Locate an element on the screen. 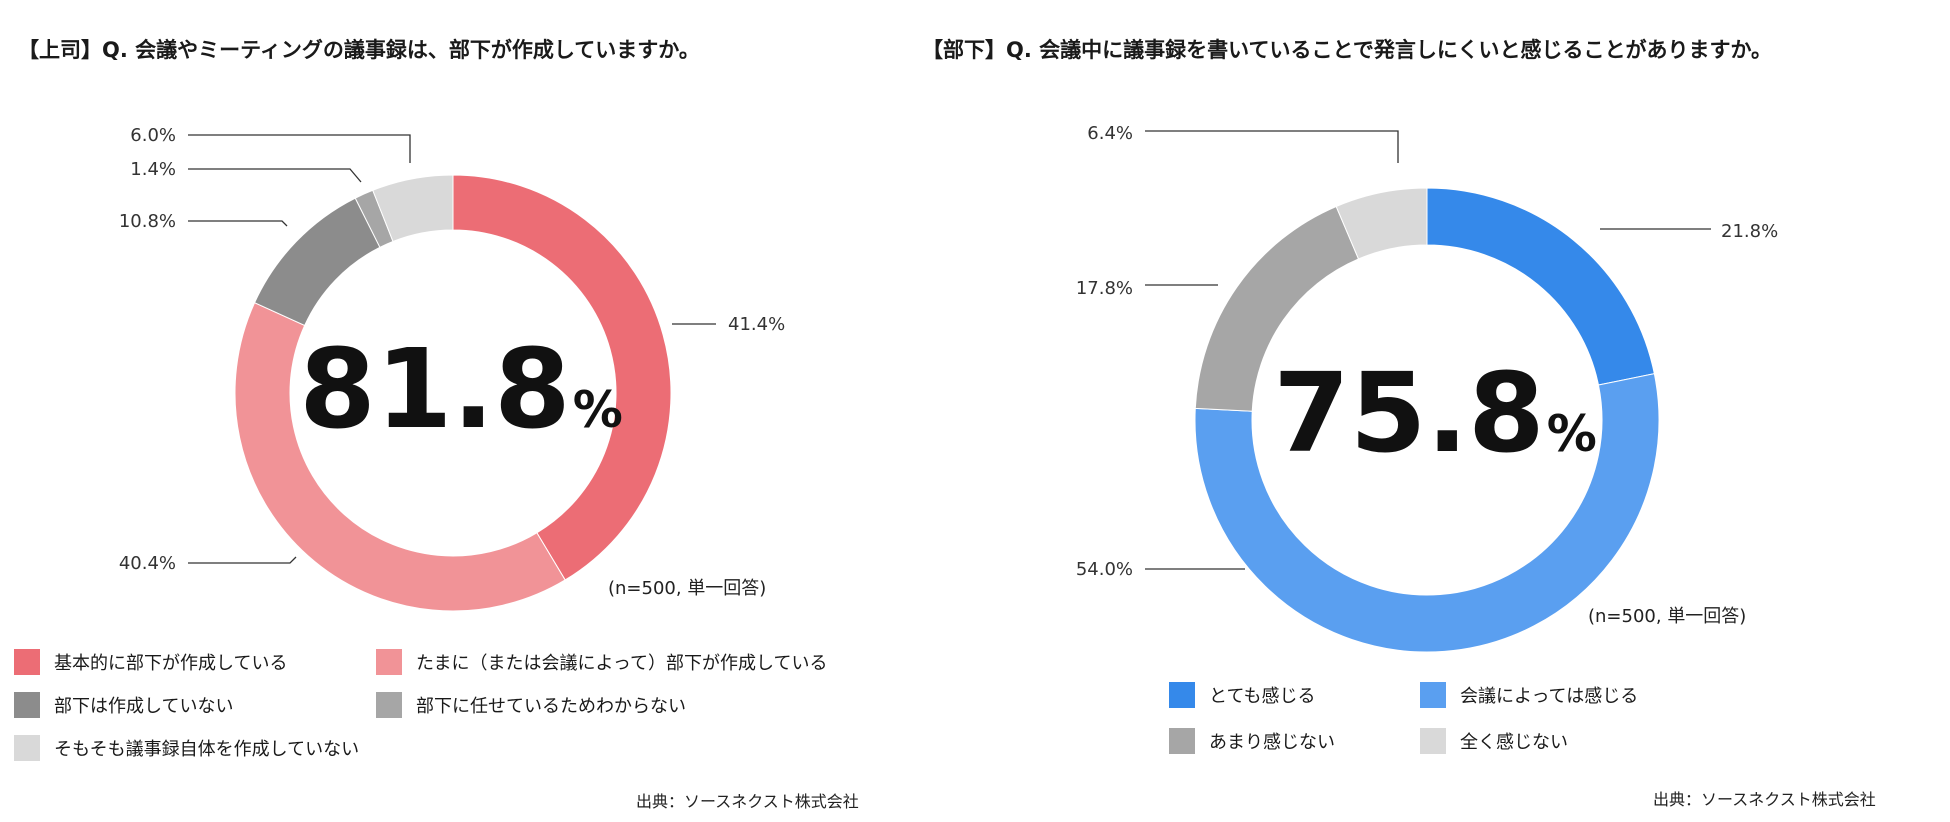 This screenshot has height=822, width=1950. legend-item: 会議によっては感じる is located at coordinates (1529, 695).